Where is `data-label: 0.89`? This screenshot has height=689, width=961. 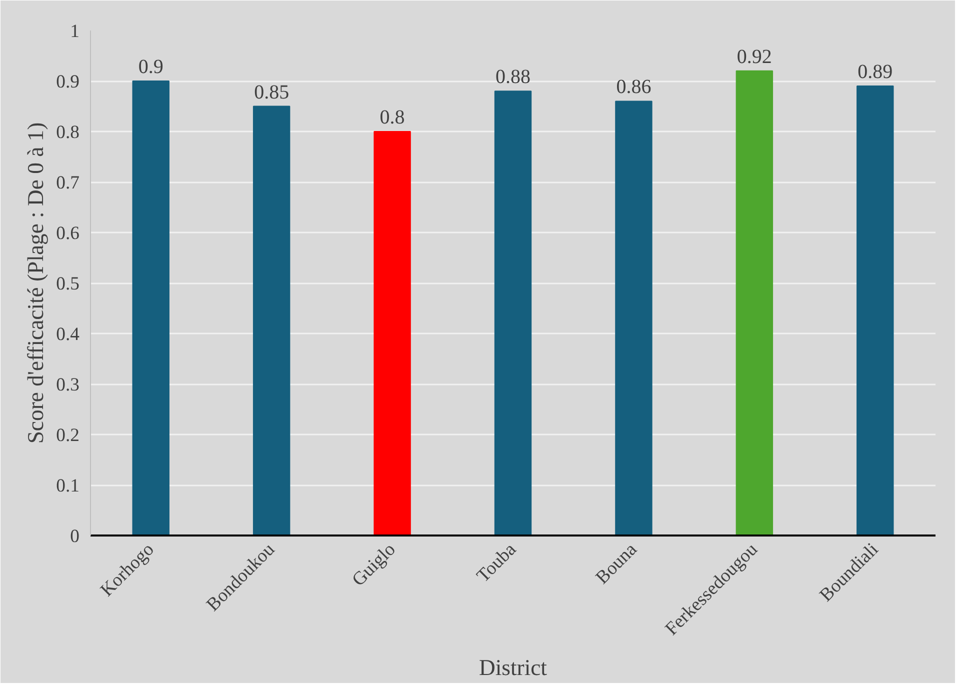 data-label: 0.89 is located at coordinates (875, 72).